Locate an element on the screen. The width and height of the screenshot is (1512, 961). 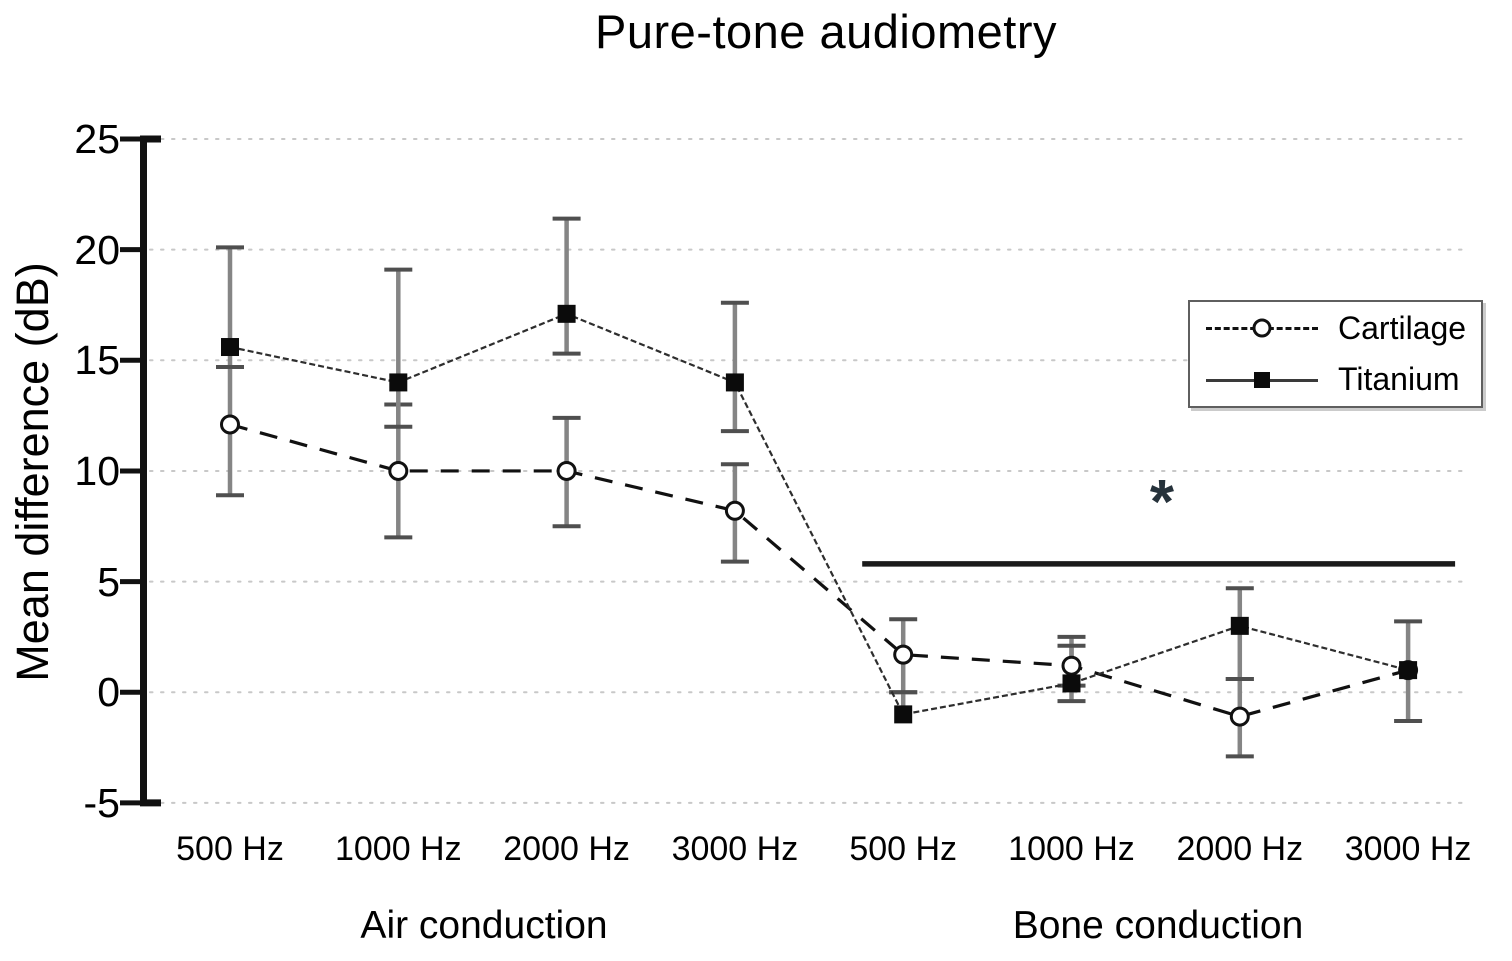
cartilage-line-sample is located at coordinates (1262, 328).